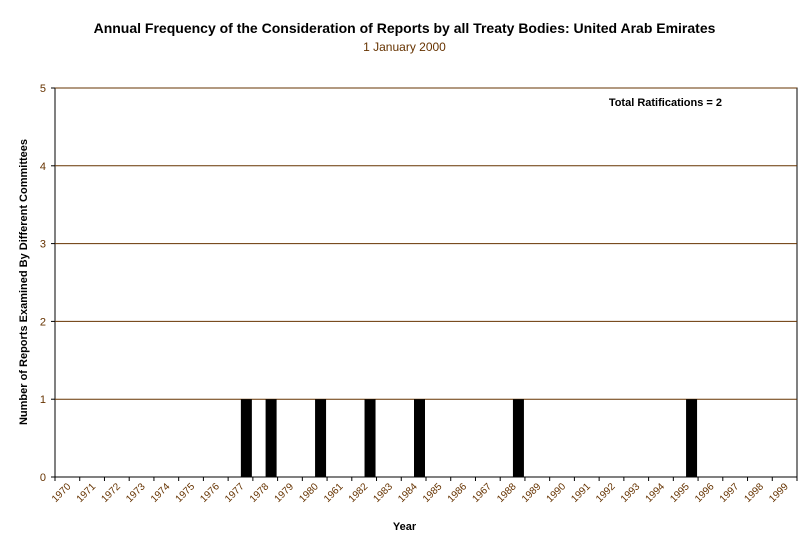 The image size is (809, 552). Describe the element at coordinates (136, 493) in the screenshot. I see `x-tick-label: 1973` at that location.